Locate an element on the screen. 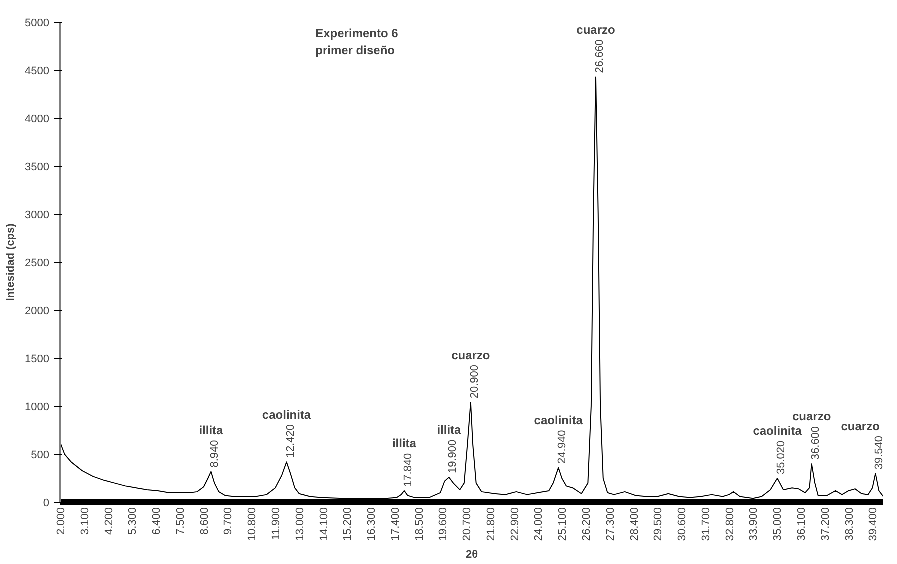 The width and height of the screenshot is (897, 564). y-tick-label: 3000 is located at coordinates (37, 216).